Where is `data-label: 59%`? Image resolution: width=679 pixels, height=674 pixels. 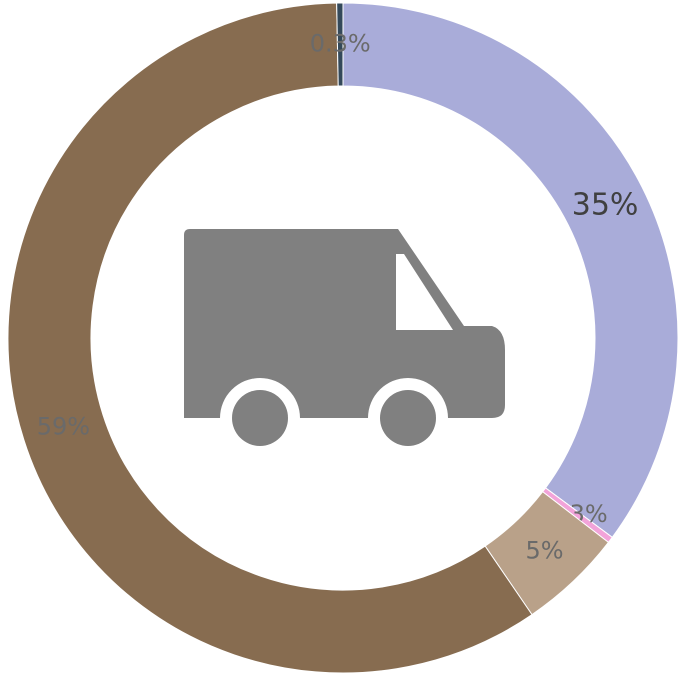 data-label: 59% is located at coordinates (63, 426).